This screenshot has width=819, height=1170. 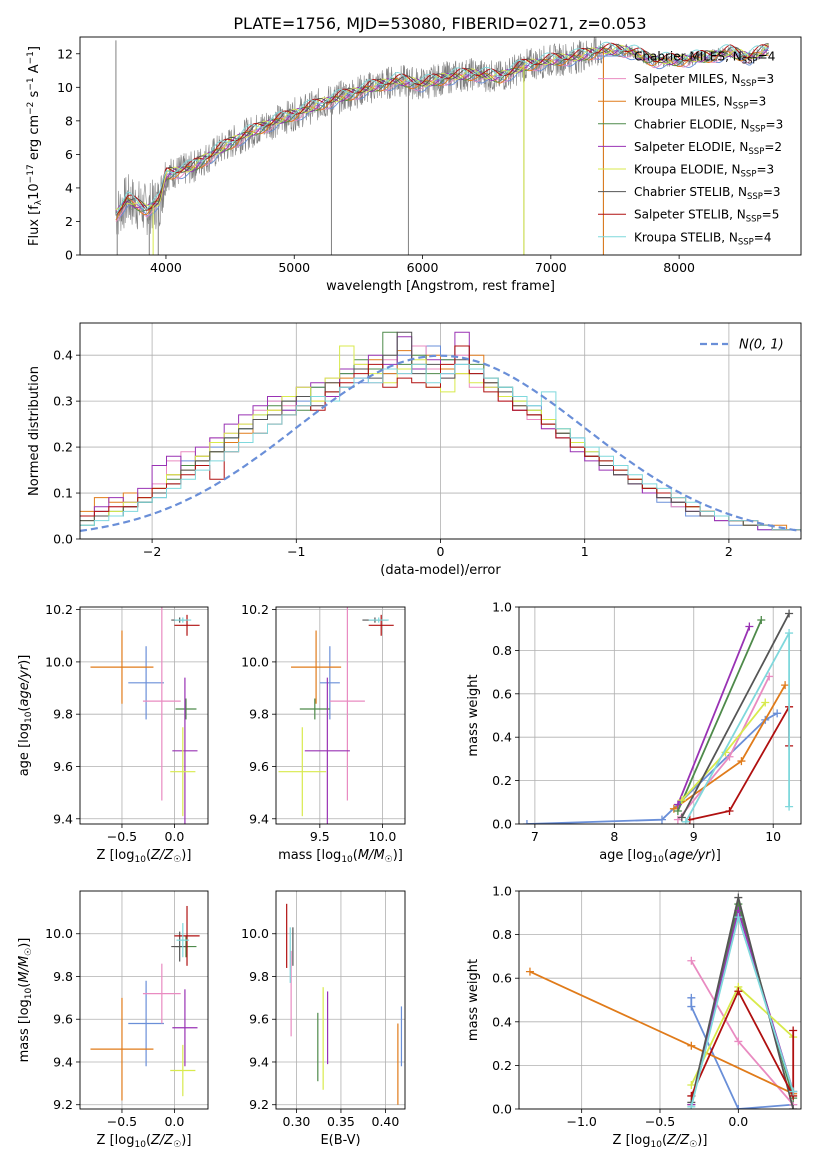 What do you see at coordinates (340, 856) in the screenshot?
I see `x-axis-label: mass [log10(M/M☉)]` at bounding box center [340, 856].